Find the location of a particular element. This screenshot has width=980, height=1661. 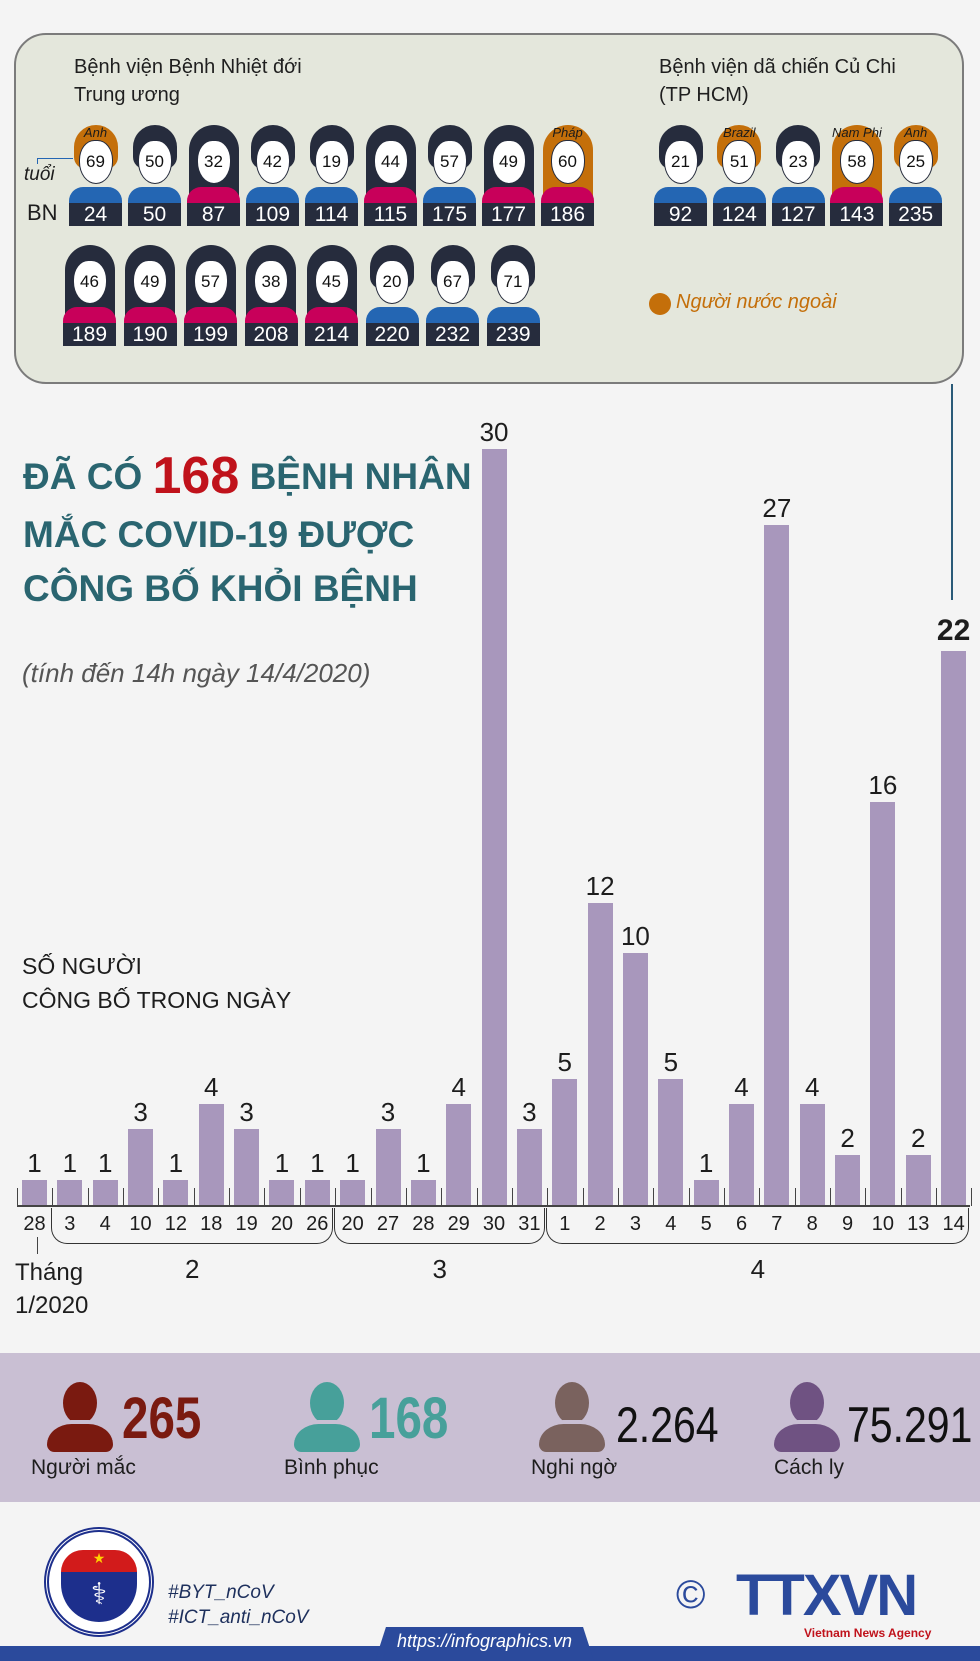

hashtag: #ICT_anti_nCoV is located at coordinates (238, 1617).